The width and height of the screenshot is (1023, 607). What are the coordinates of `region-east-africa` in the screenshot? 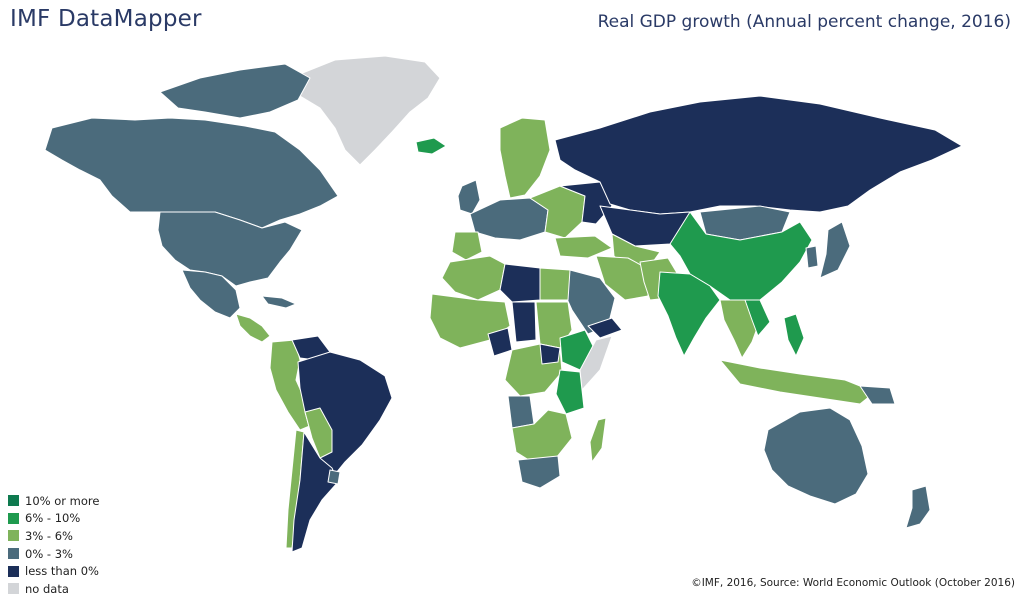 It's located at (570, 392).